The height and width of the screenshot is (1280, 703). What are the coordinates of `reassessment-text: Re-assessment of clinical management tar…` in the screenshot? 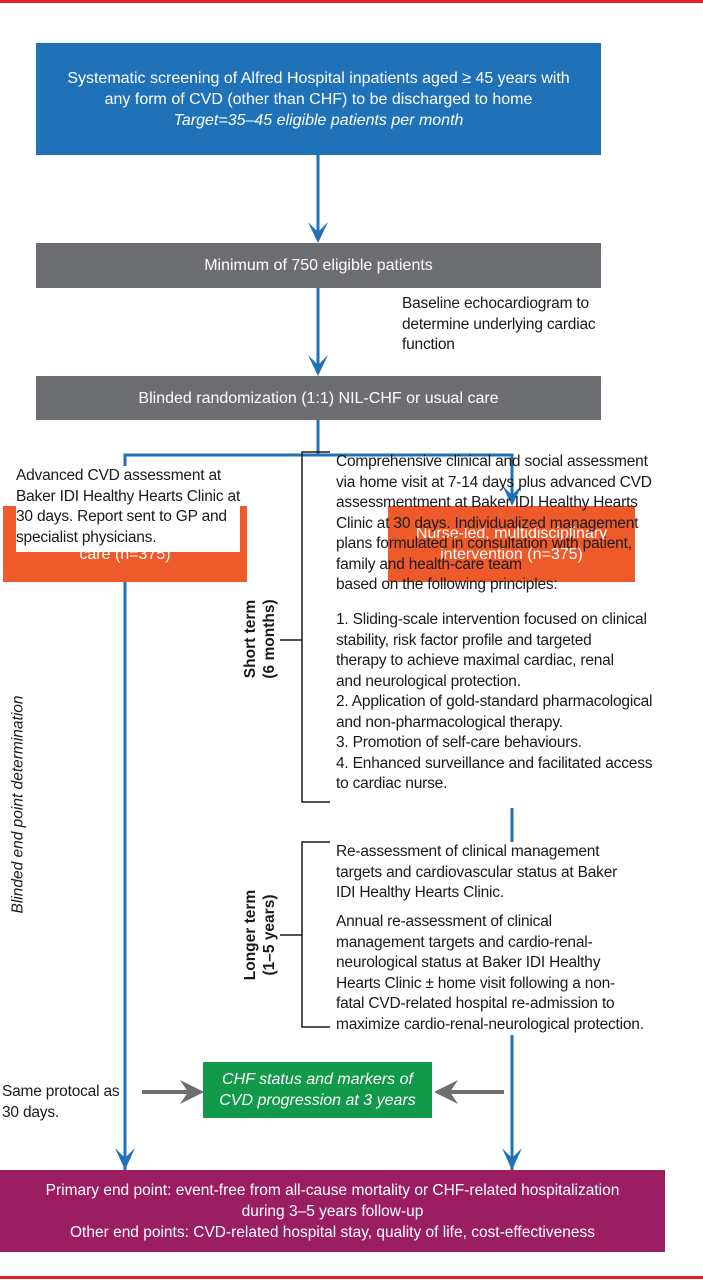 It's located at (477, 872).